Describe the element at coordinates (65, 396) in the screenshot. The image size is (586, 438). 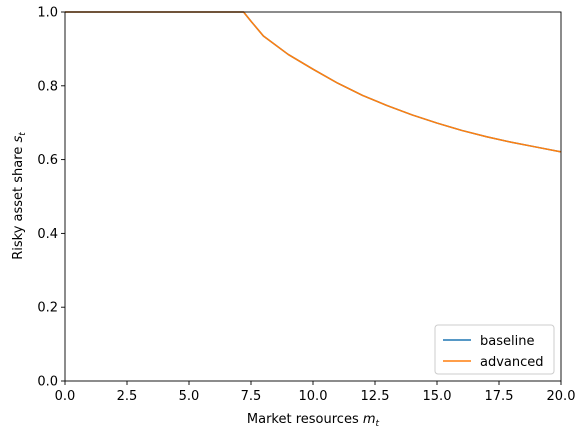
I see `x-tick-label: 0.0` at that location.